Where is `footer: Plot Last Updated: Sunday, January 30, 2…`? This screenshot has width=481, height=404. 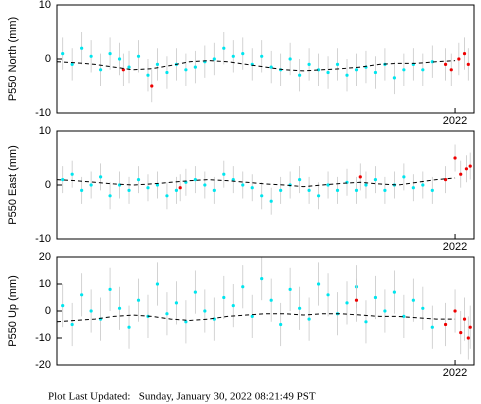 footer: Plot Last Updated: Sunday, January 30, 2… is located at coordinates (182, 397).